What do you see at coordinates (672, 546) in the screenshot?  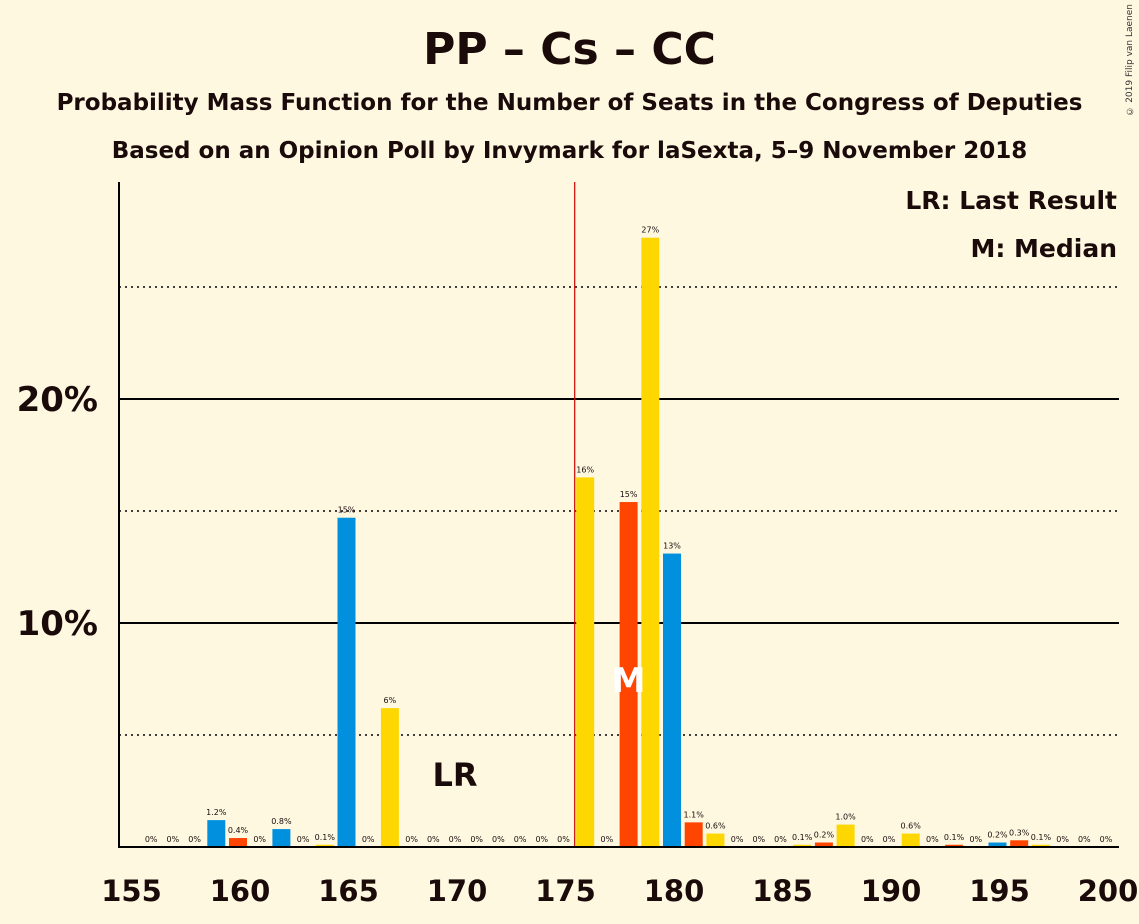 I see `data-label-180: 13%` at bounding box center [672, 546].